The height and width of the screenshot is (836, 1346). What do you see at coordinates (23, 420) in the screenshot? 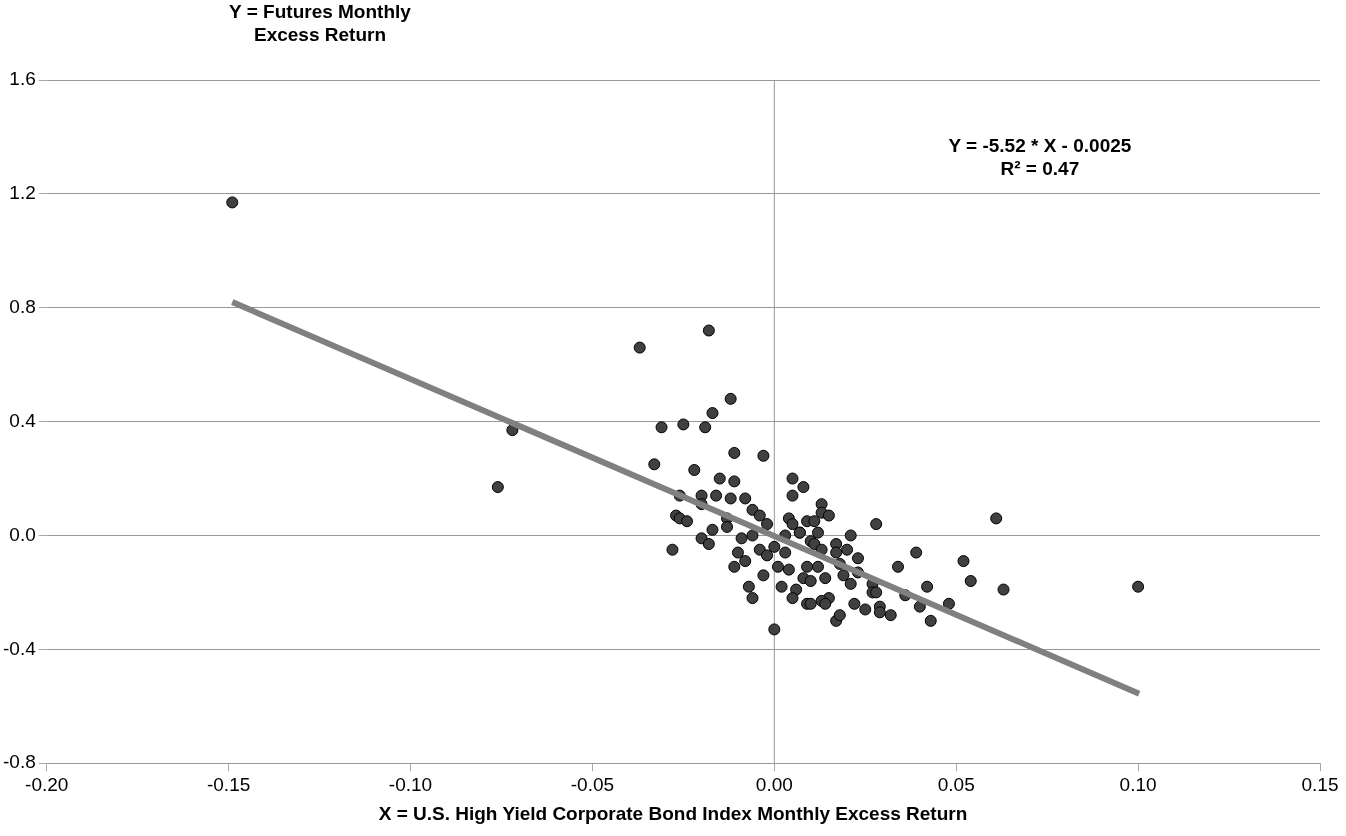
I see `y-tick-label: 0.4` at bounding box center [23, 420].